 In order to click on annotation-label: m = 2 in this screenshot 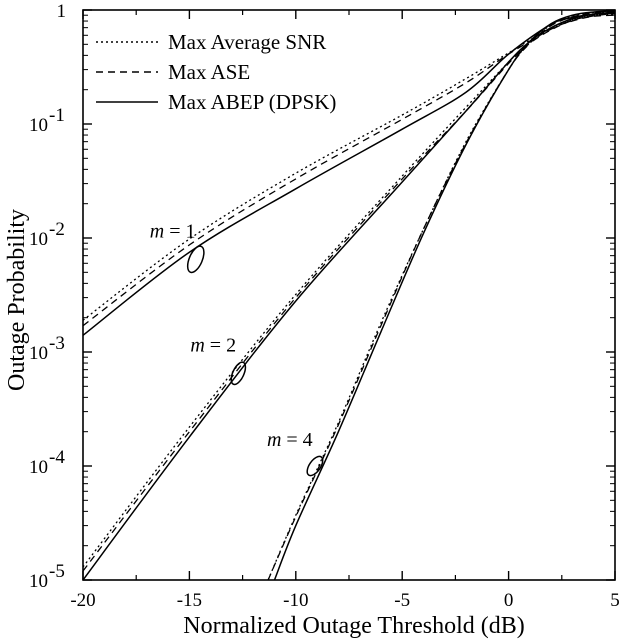, I will do `click(213, 345)`.